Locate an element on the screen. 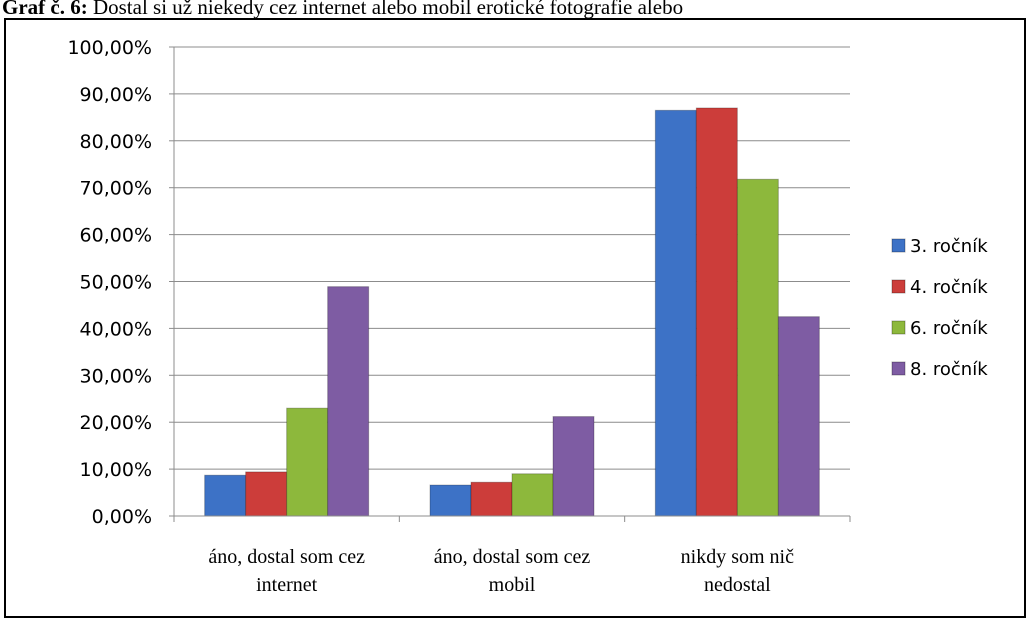 This screenshot has height=624, width=1032. y-tick-label: 0,00% is located at coordinates (122, 517).